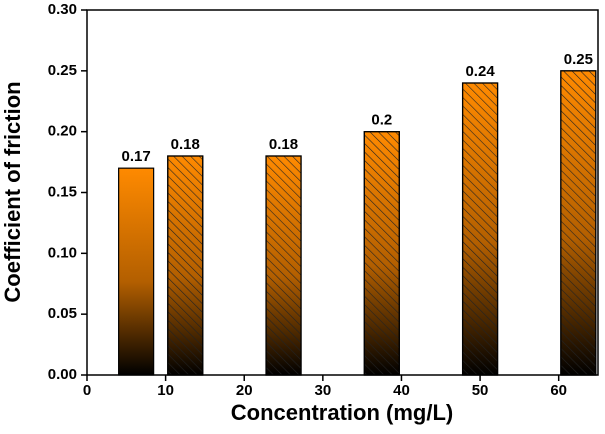 The height and width of the screenshot is (434, 605). I want to click on y-axis-title: Coefficient of friction, so click(12, 191).